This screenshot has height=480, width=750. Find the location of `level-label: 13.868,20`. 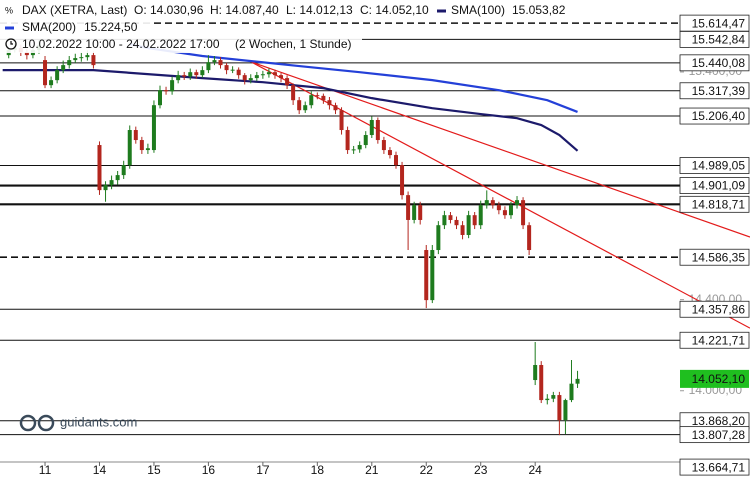

level-label: 13.868,20 is located at coordinates (719, 421).